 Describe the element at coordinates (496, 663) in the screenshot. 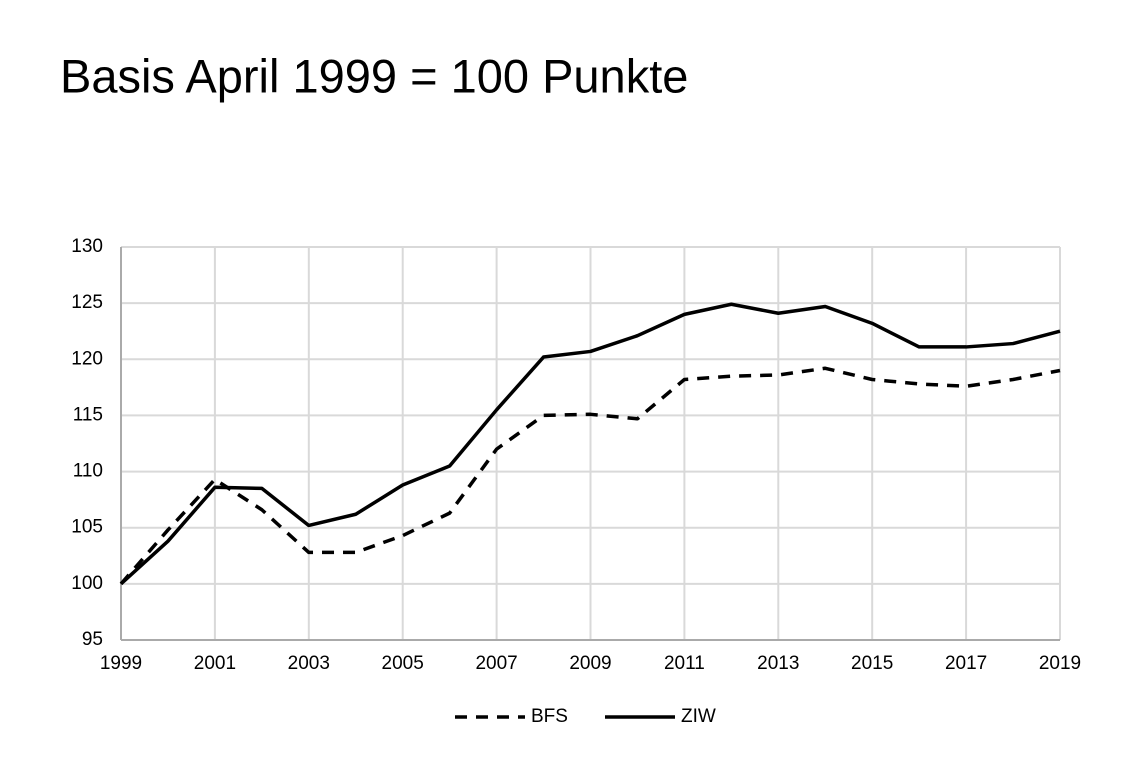

I see `x-tick-label: 2007` at that location.